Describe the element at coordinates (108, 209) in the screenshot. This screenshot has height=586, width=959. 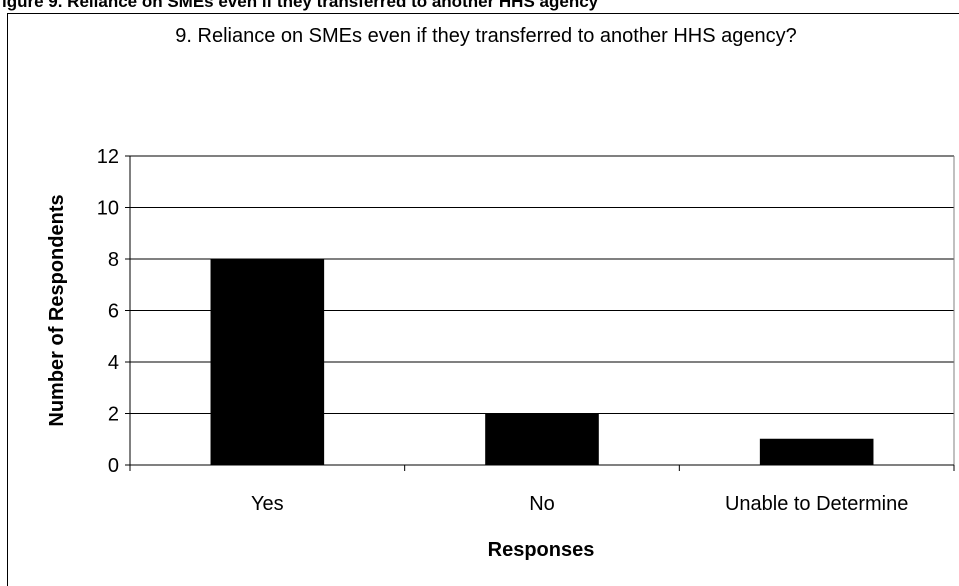
I see `y-tick-label: 10` at that location.